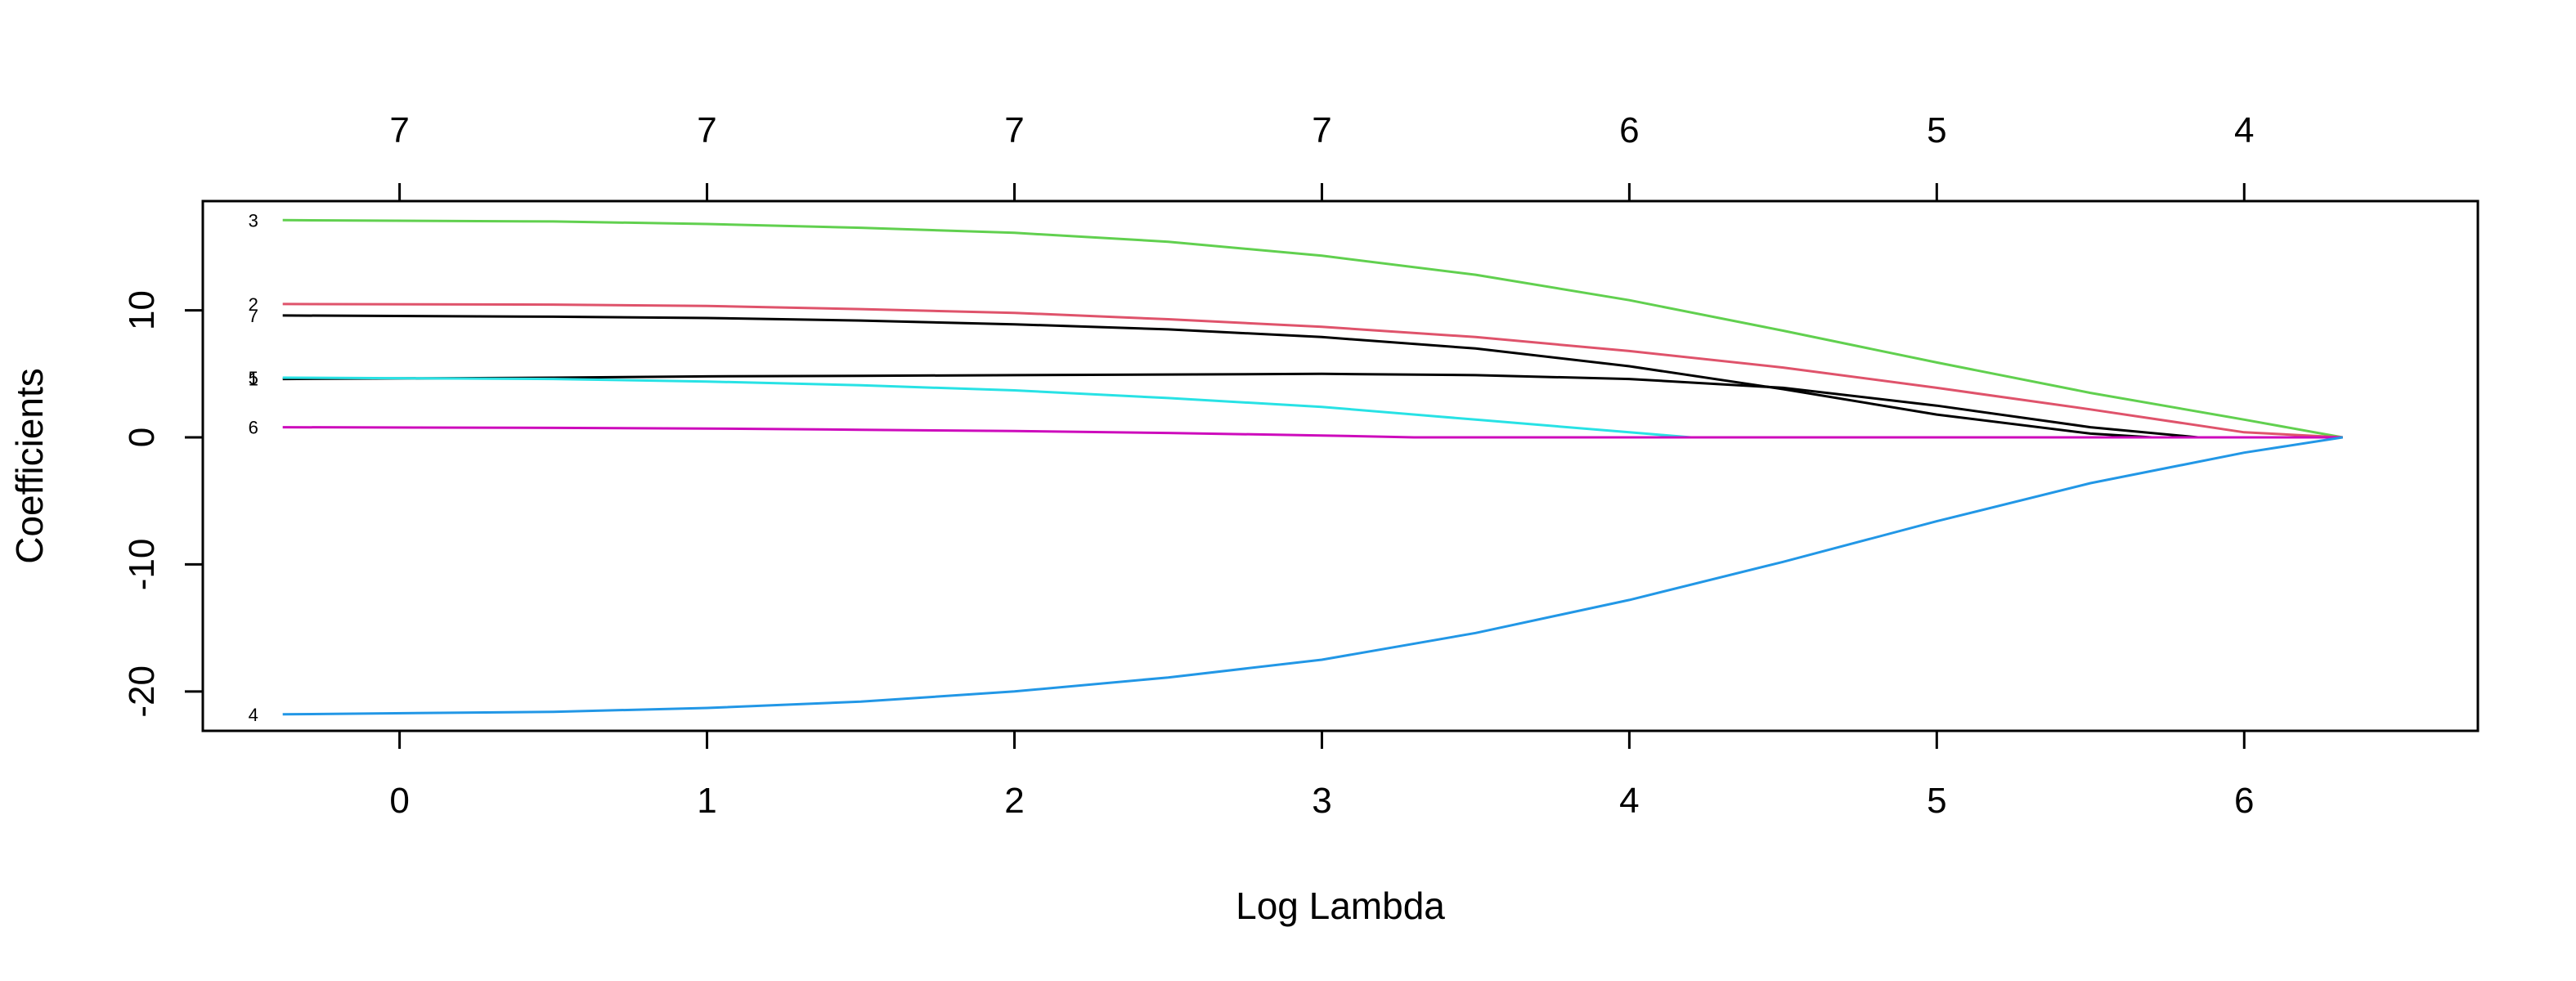 The image size is (2576, 981). Describe the element at coordinates (253, 304) in the screenshot. I see `series-label-2: 2` at that location.